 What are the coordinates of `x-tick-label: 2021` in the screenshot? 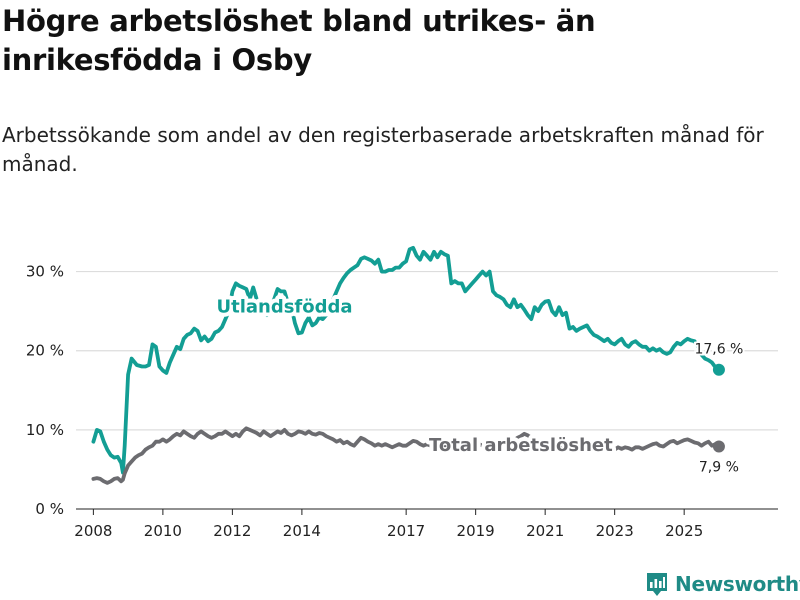 It's located at (545, 531).